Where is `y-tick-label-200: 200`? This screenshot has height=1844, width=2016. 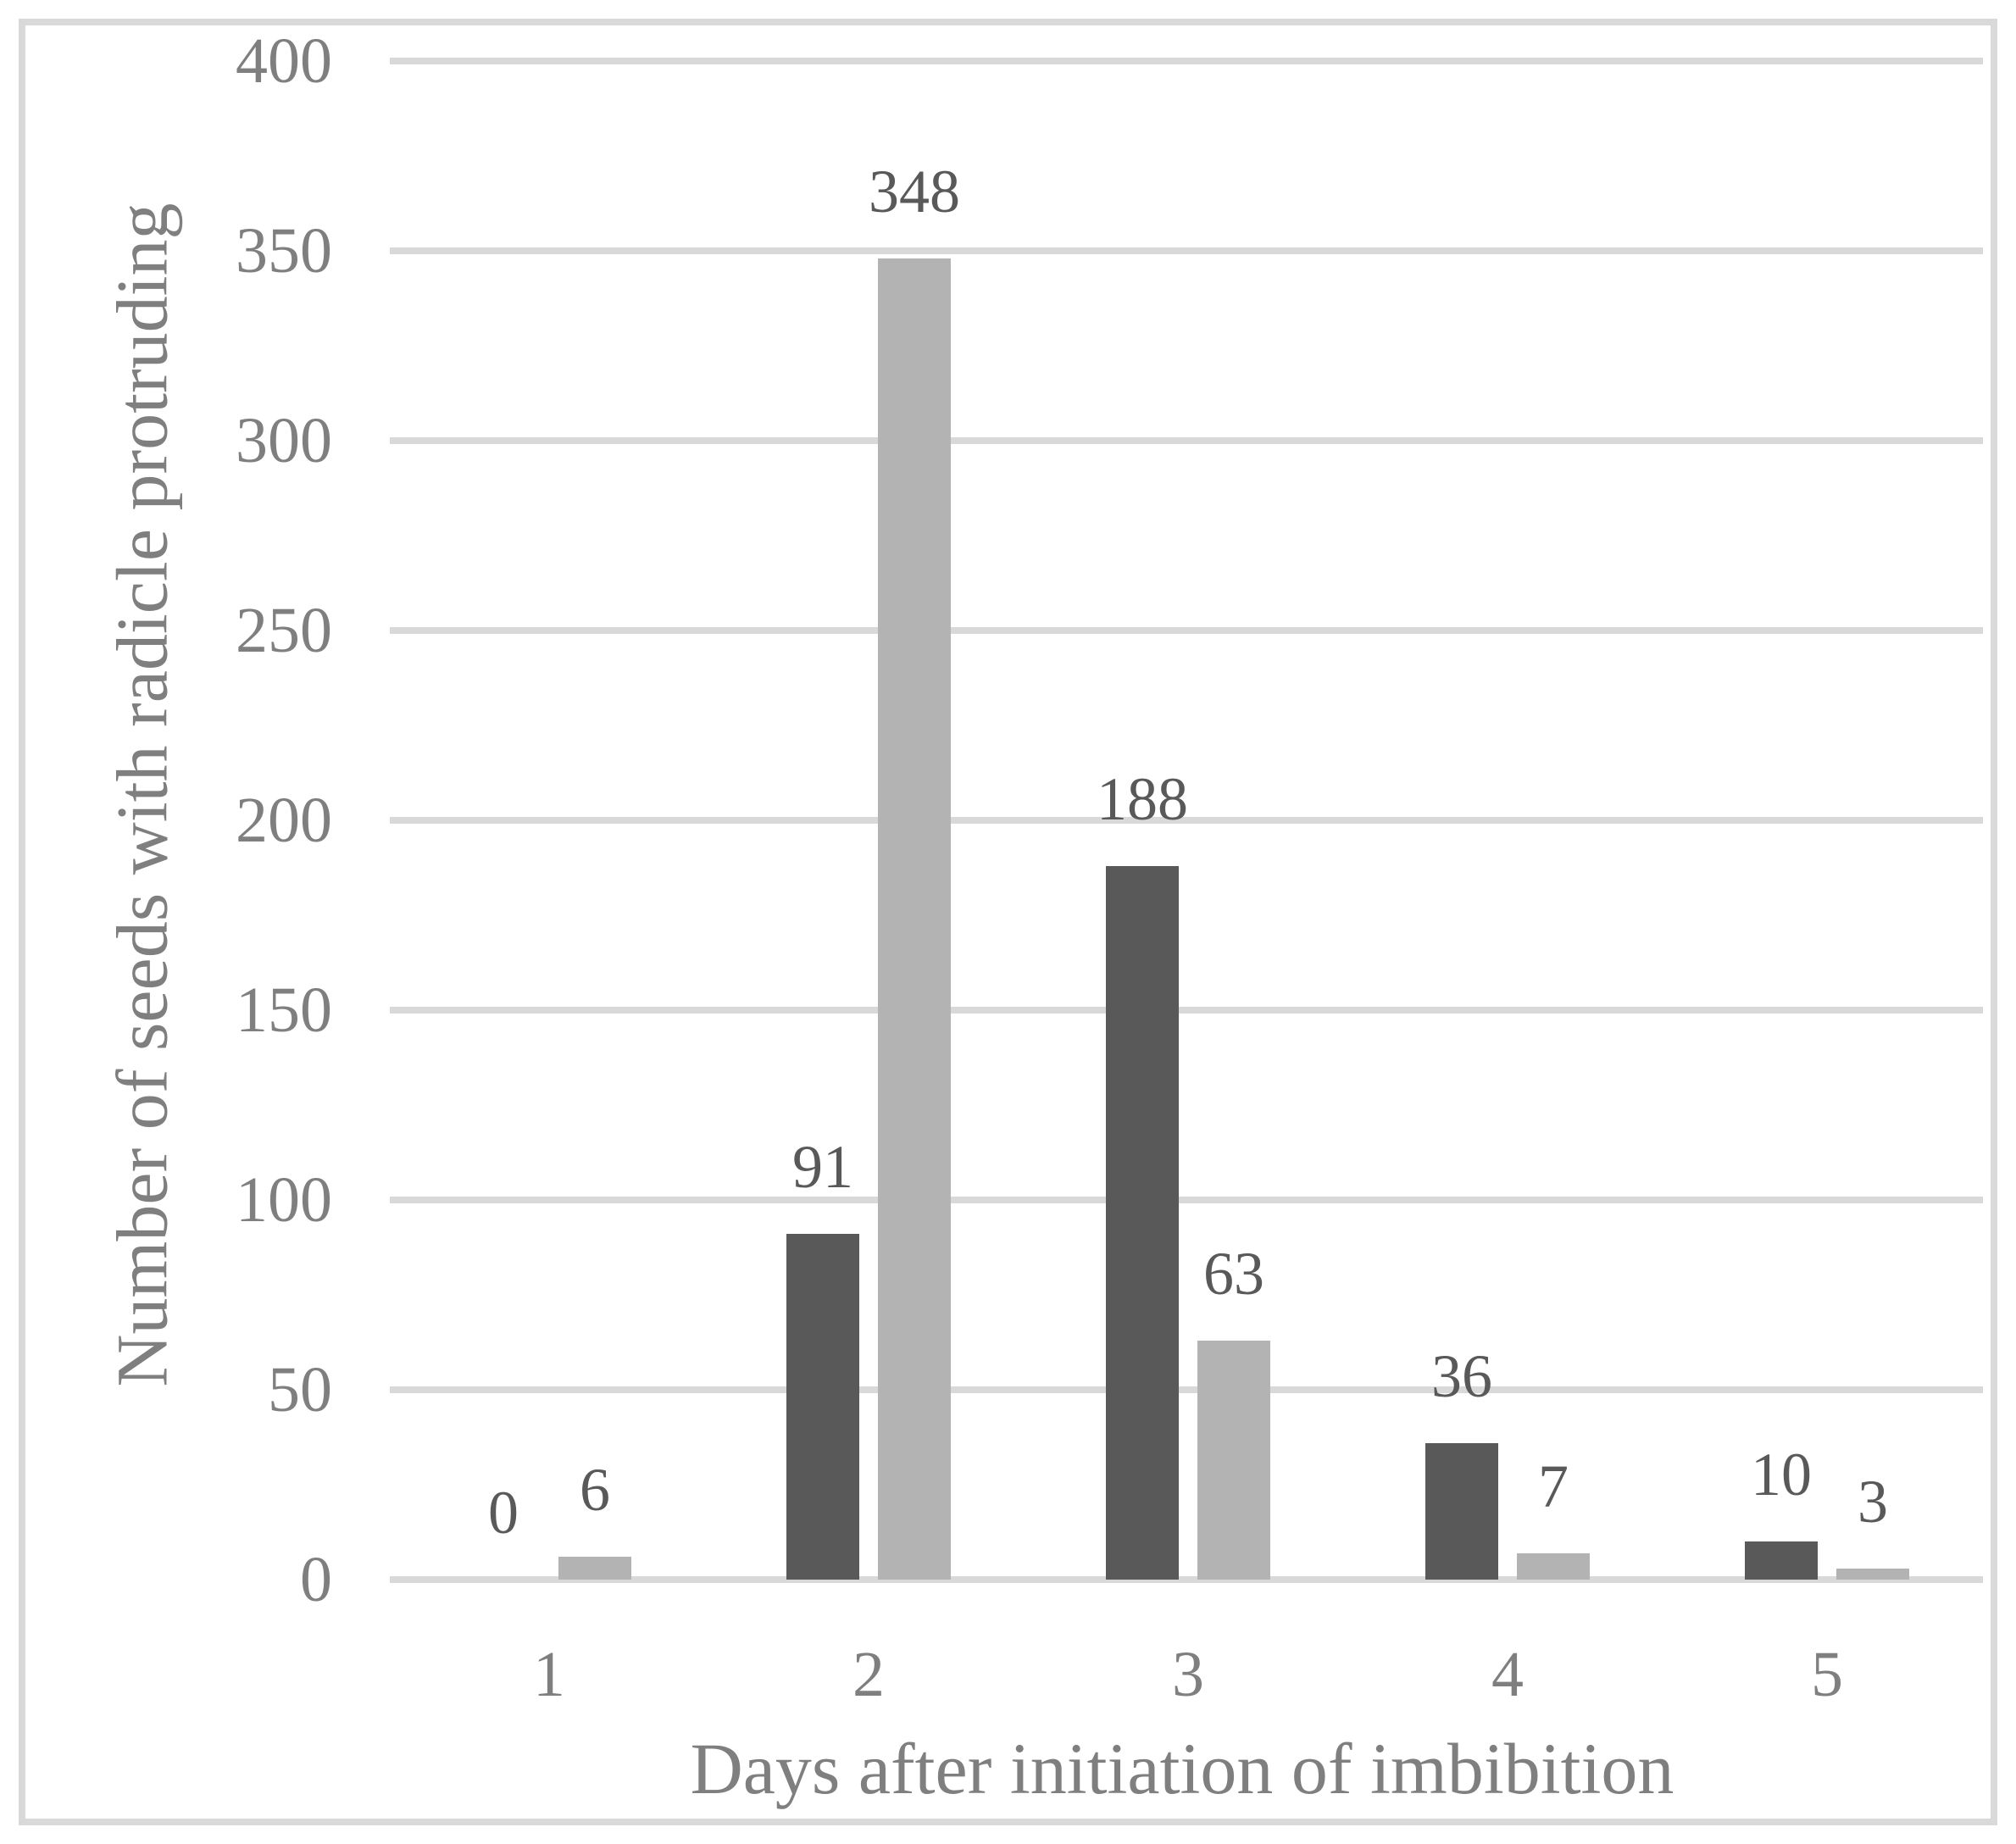
y-tick-label-200: 200 is located at coordinates (284, 820).